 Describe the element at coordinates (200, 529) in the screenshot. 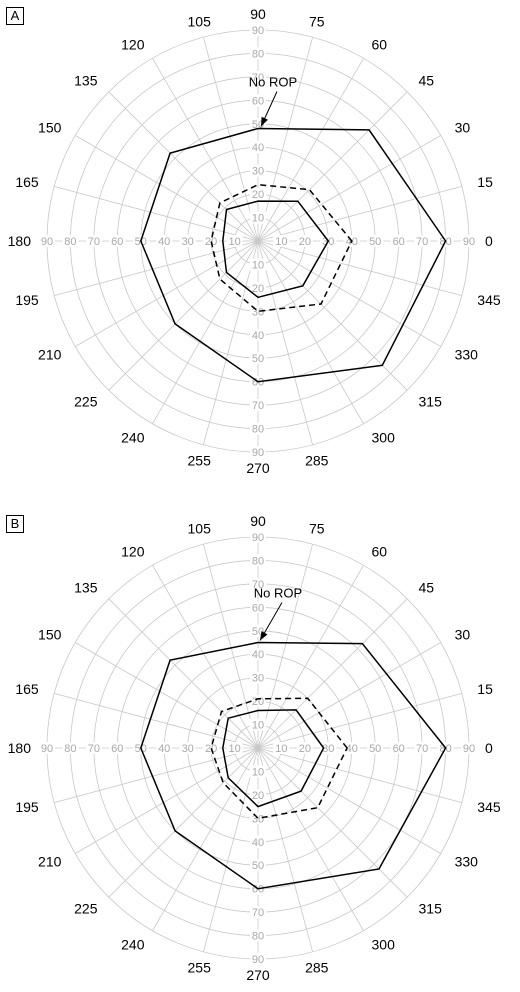

I see `angle-label-105: 105` at that location.